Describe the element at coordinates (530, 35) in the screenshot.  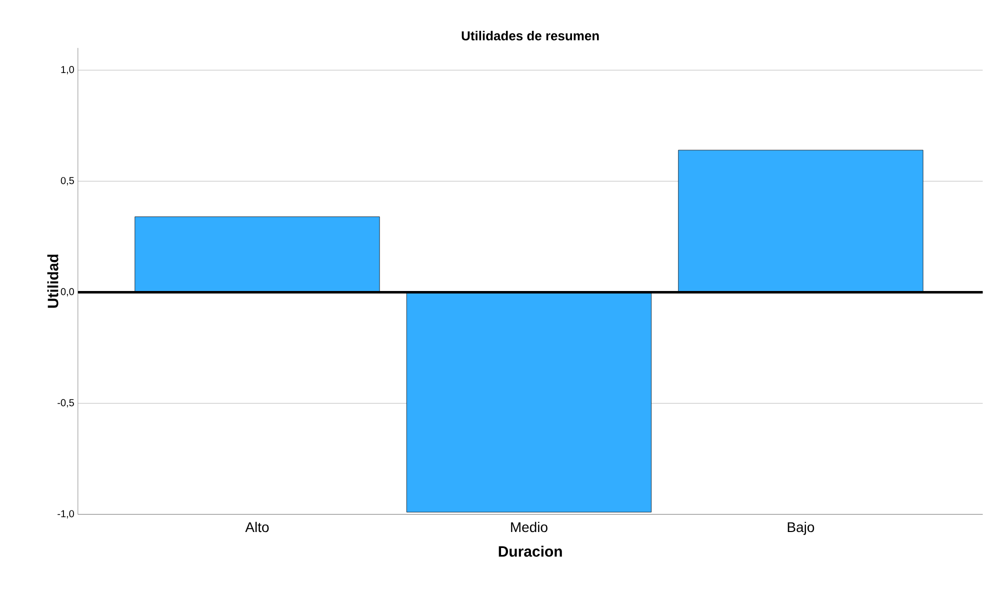
I see `chart-title: Utilidades de resumen` at that location.